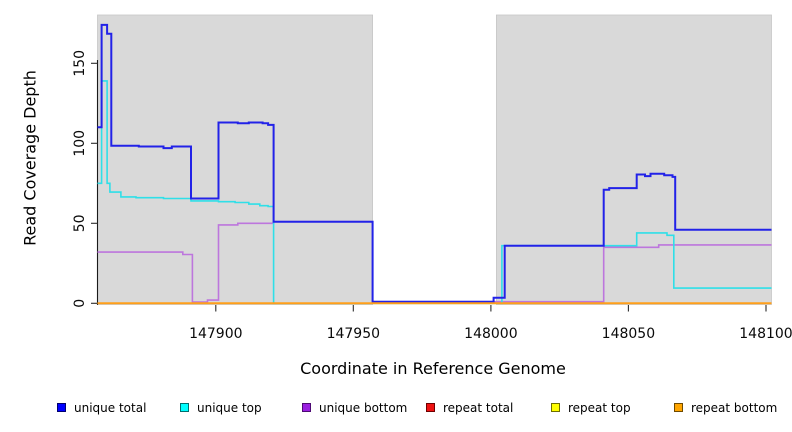  What do you see at coordinates (678, 407) in the screenshot?
I see `repeat-bottom-swatch-icon` at bounding box center [678, 407].